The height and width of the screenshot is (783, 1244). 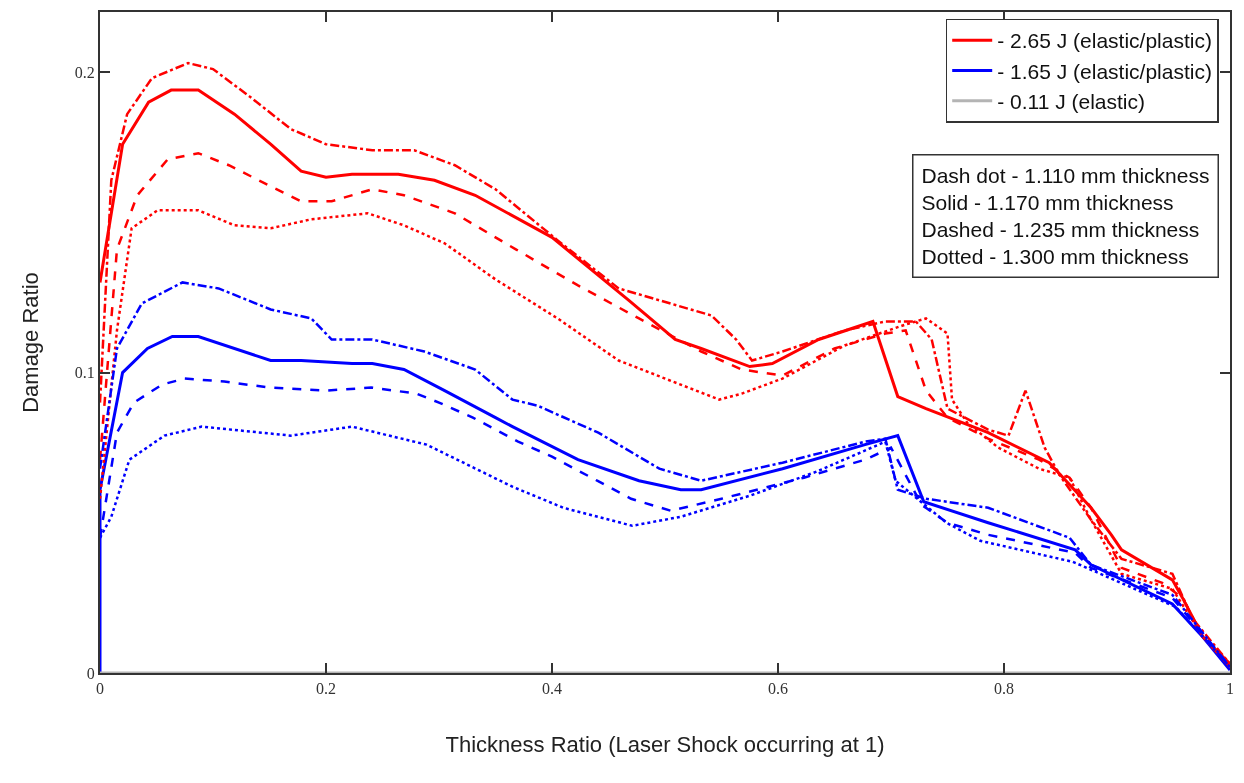 I want to click on legend-label: - 0.11 J (elastic), so click(x=1071, y=102).